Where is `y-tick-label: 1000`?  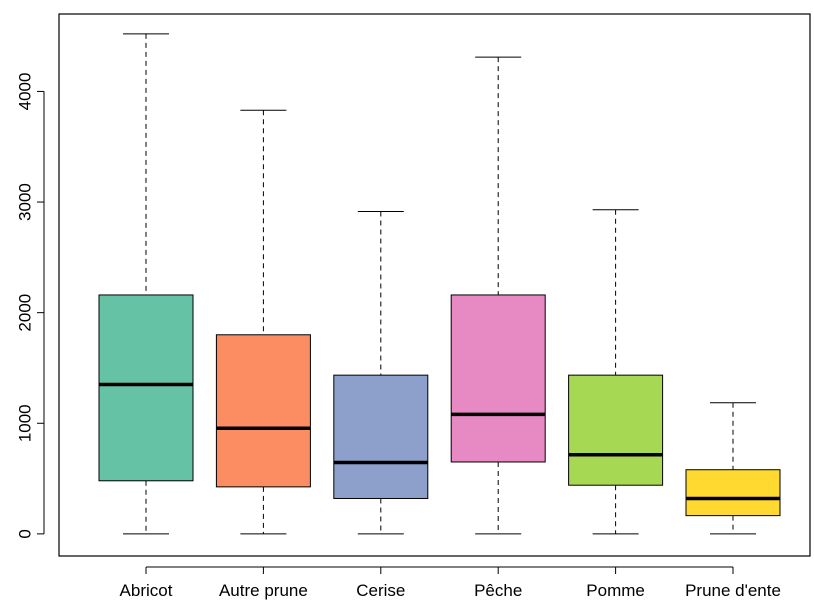 y-tick-label: 1000 is located at coordinates (25, 423).